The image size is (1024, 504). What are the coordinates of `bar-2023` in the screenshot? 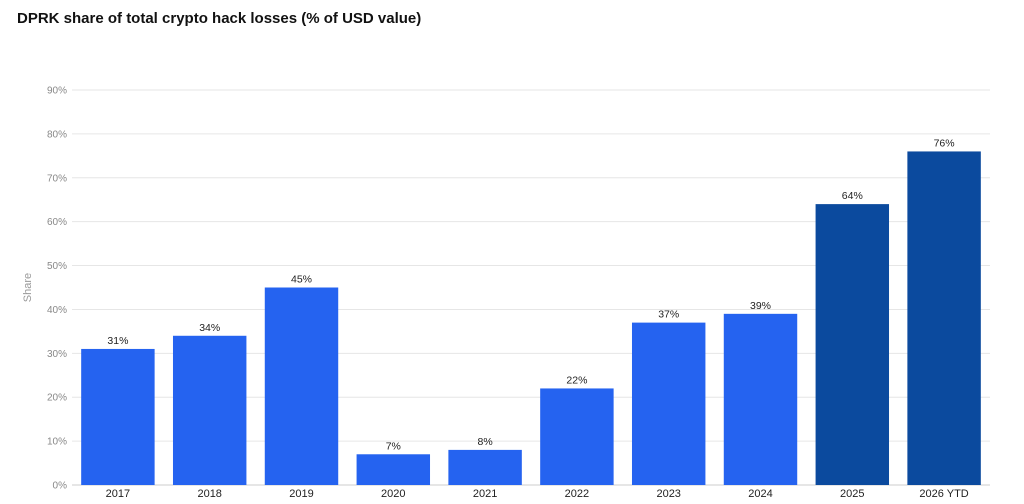 It's located at (668, 403).